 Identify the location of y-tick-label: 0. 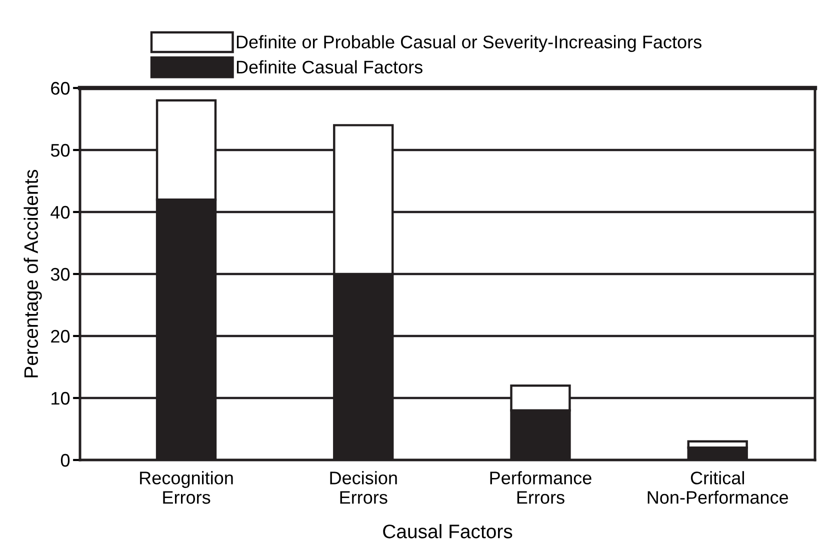
(65, 460).